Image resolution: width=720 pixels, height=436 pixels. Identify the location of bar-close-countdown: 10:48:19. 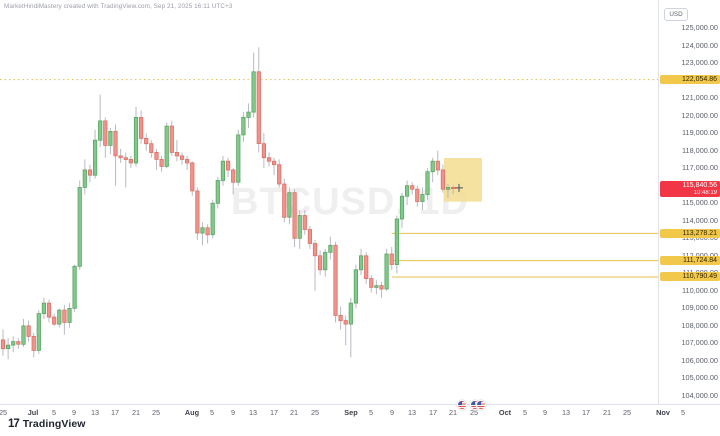
(705, 192).